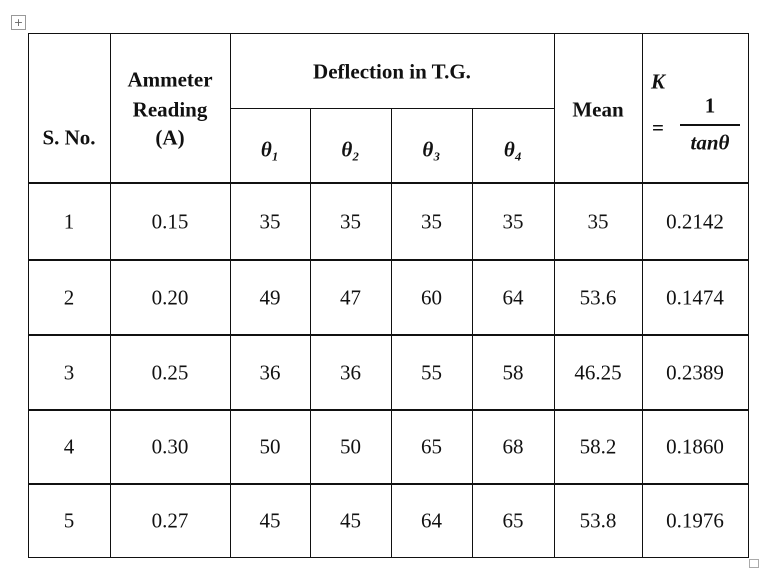 The width and height of the screenshot is (768, 568). What do you see at coordinates (598, 109) in the screenshot?
I see `header-cell: Mean` at bounding box center [598, 109].